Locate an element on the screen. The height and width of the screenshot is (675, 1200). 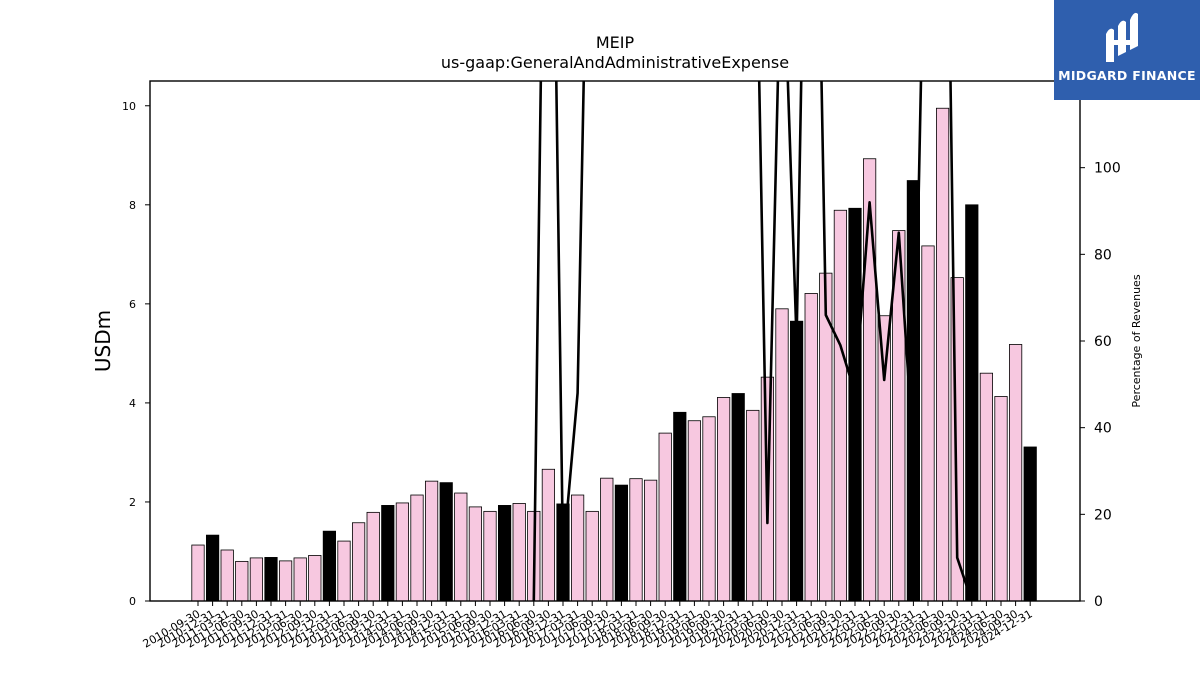
brand-logo: MIDGARD FINANCE is located at coordinates (1127, 50).